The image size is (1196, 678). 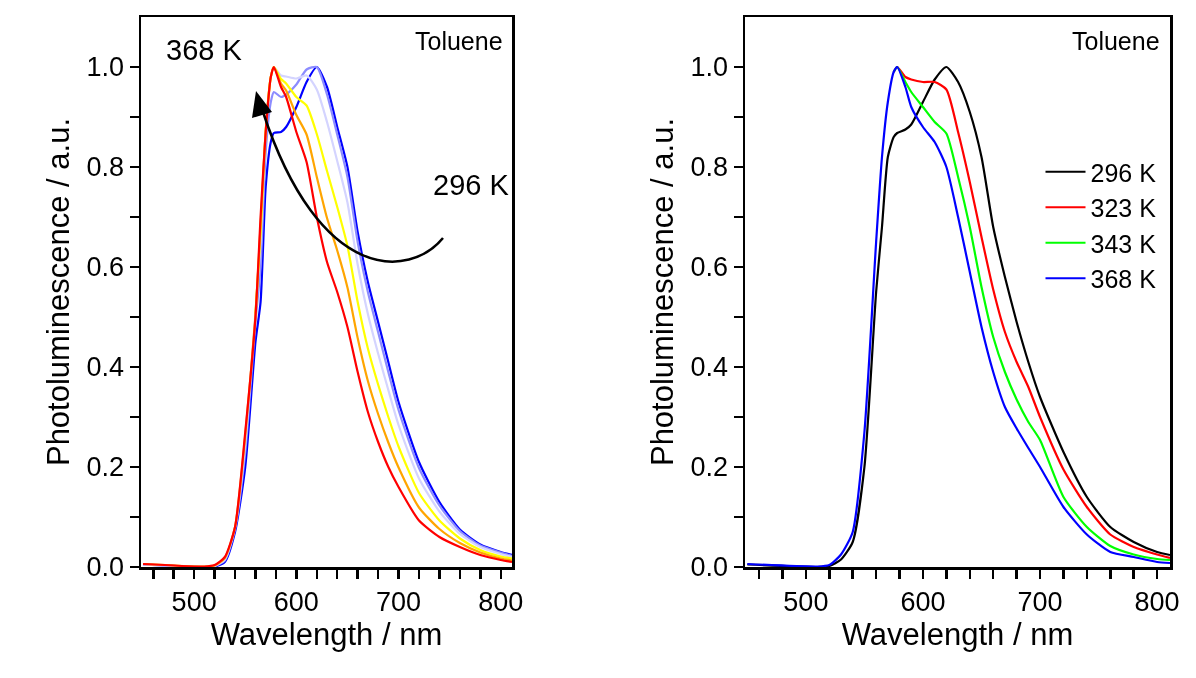 What do you see at coordinates (204, 50) in the screenshot?
I see `annotation: 368 K` at bounding box center [204, 50].